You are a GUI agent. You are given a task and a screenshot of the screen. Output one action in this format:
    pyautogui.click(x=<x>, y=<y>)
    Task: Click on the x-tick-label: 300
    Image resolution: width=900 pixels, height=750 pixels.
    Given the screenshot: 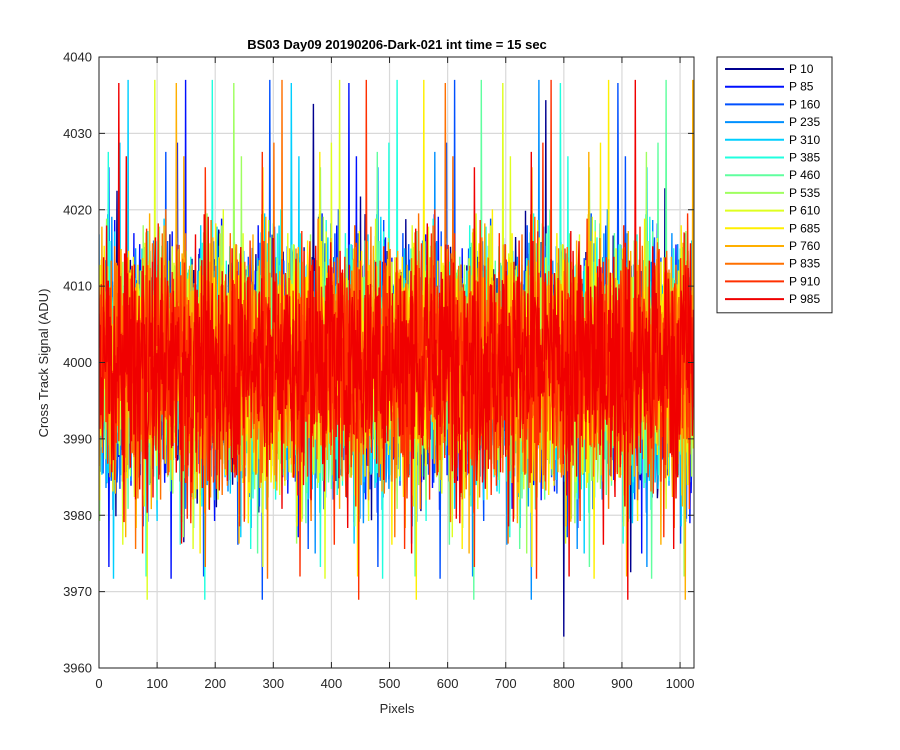 What is the action you would take?
    pyautogui.click(x=273, y=683)
    